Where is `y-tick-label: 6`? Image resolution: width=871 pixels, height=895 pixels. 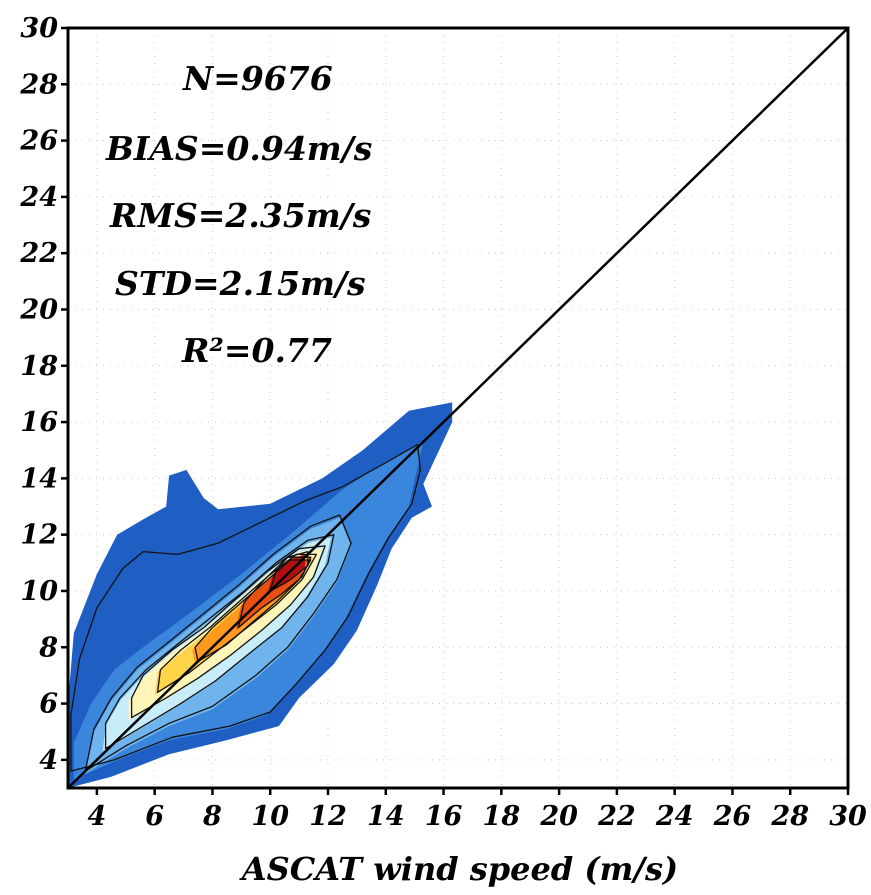
y-tick-label: 6 is located at coordinates (48, 704).